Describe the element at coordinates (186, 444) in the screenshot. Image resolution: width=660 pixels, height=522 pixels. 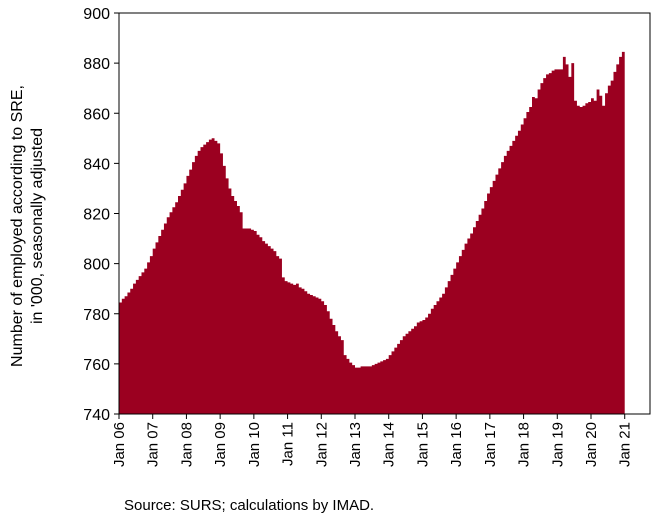
I see `x-tick-label-2: Jan 08` at that location.